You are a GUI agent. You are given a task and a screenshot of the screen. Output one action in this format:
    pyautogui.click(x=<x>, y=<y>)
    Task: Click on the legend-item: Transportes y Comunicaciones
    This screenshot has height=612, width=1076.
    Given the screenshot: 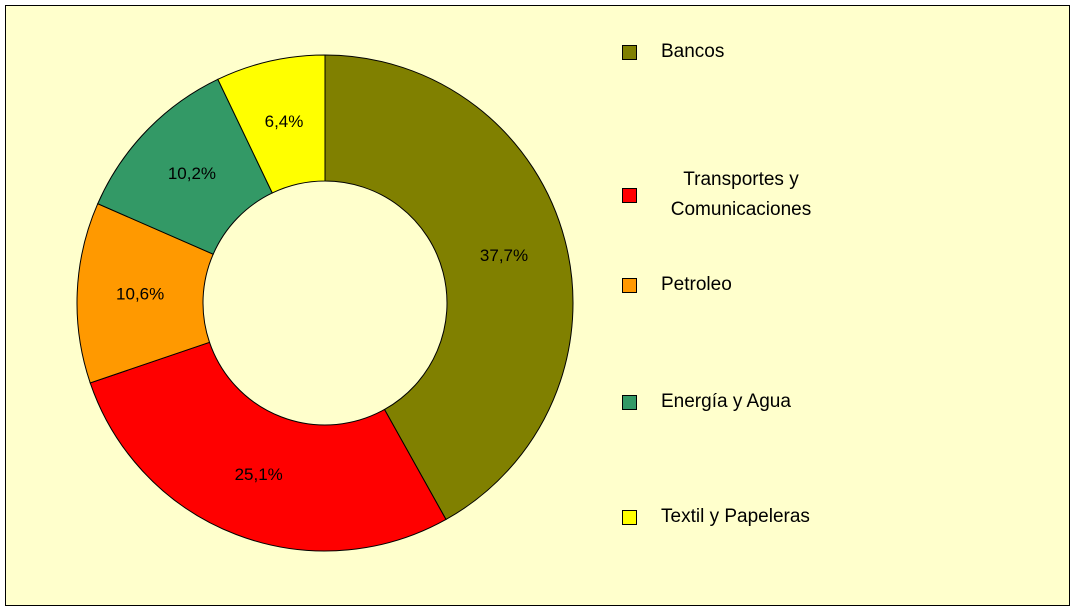 What is the action you would take?
    pyautogui.click(x=726, y=195)
    